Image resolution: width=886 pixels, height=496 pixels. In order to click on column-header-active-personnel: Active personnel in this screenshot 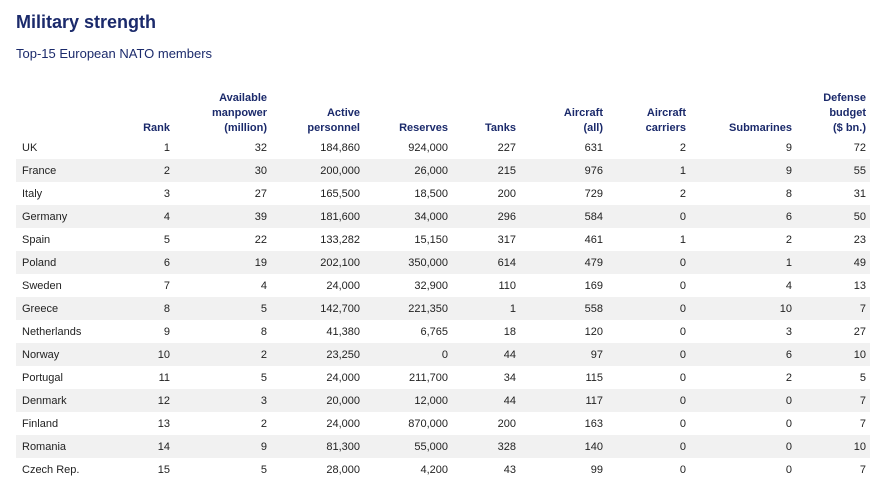, I will do `click(333, 120)`.